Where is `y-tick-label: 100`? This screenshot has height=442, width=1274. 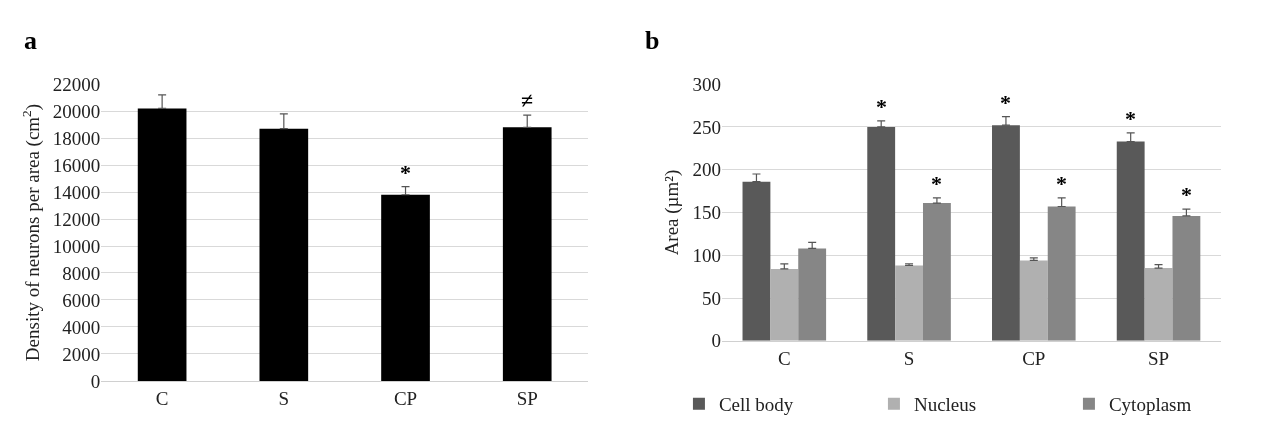
y-tick-label: 100 is located at coordinates (706, 255).